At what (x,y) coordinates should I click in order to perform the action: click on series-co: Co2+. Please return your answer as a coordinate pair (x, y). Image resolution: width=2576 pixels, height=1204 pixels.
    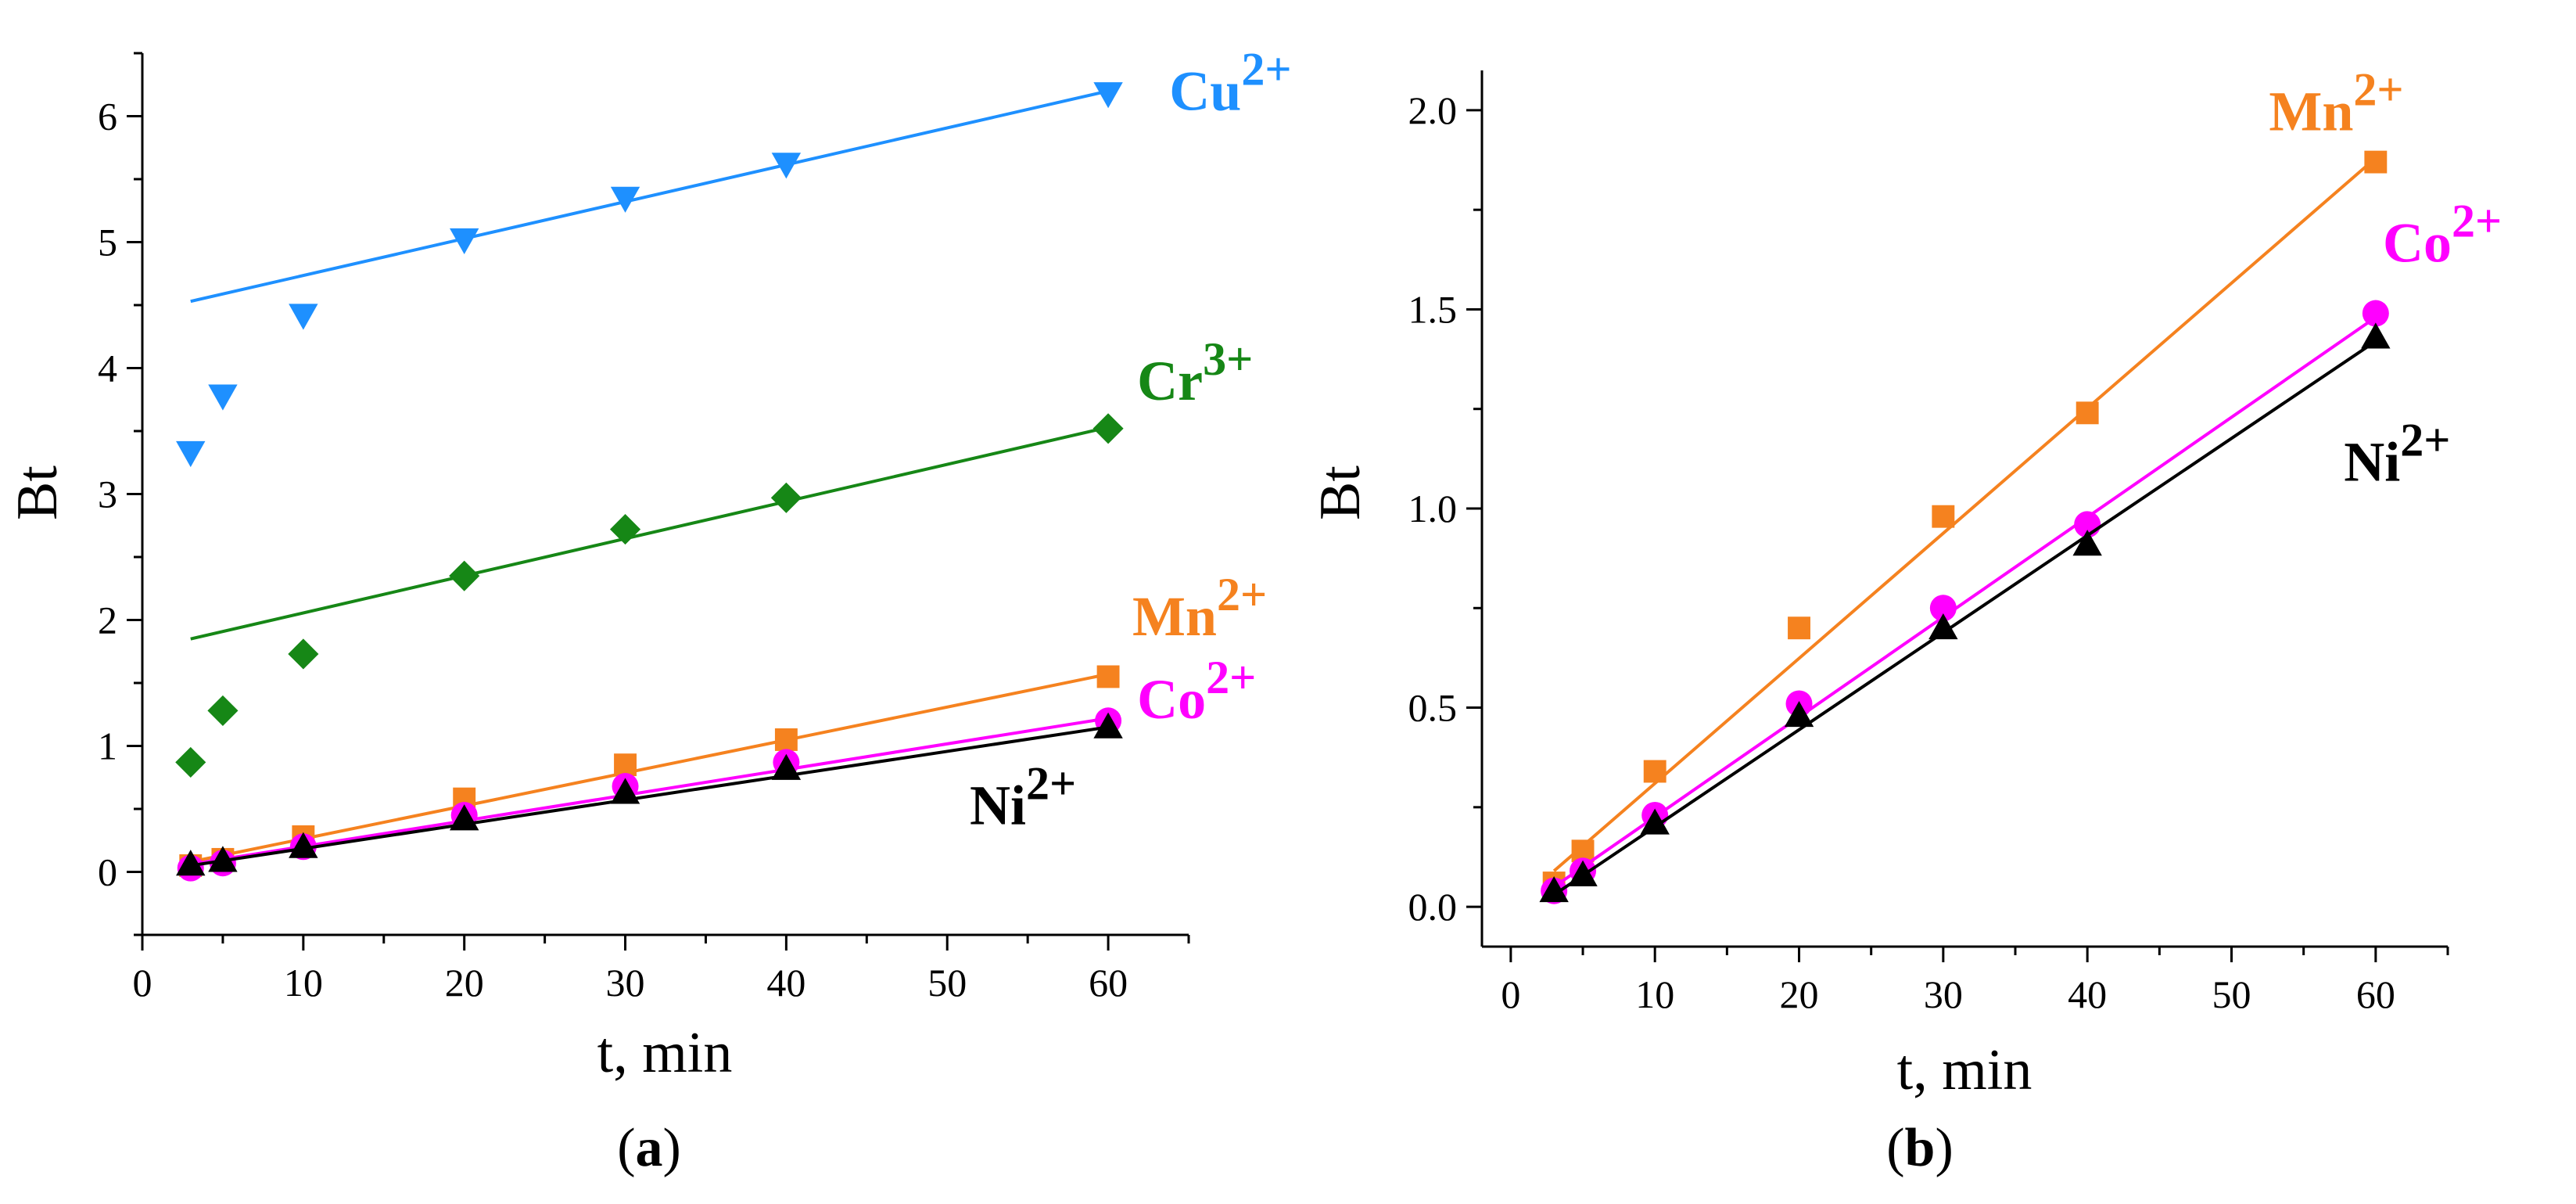
    Looking at the image, I should click on (716, 767).